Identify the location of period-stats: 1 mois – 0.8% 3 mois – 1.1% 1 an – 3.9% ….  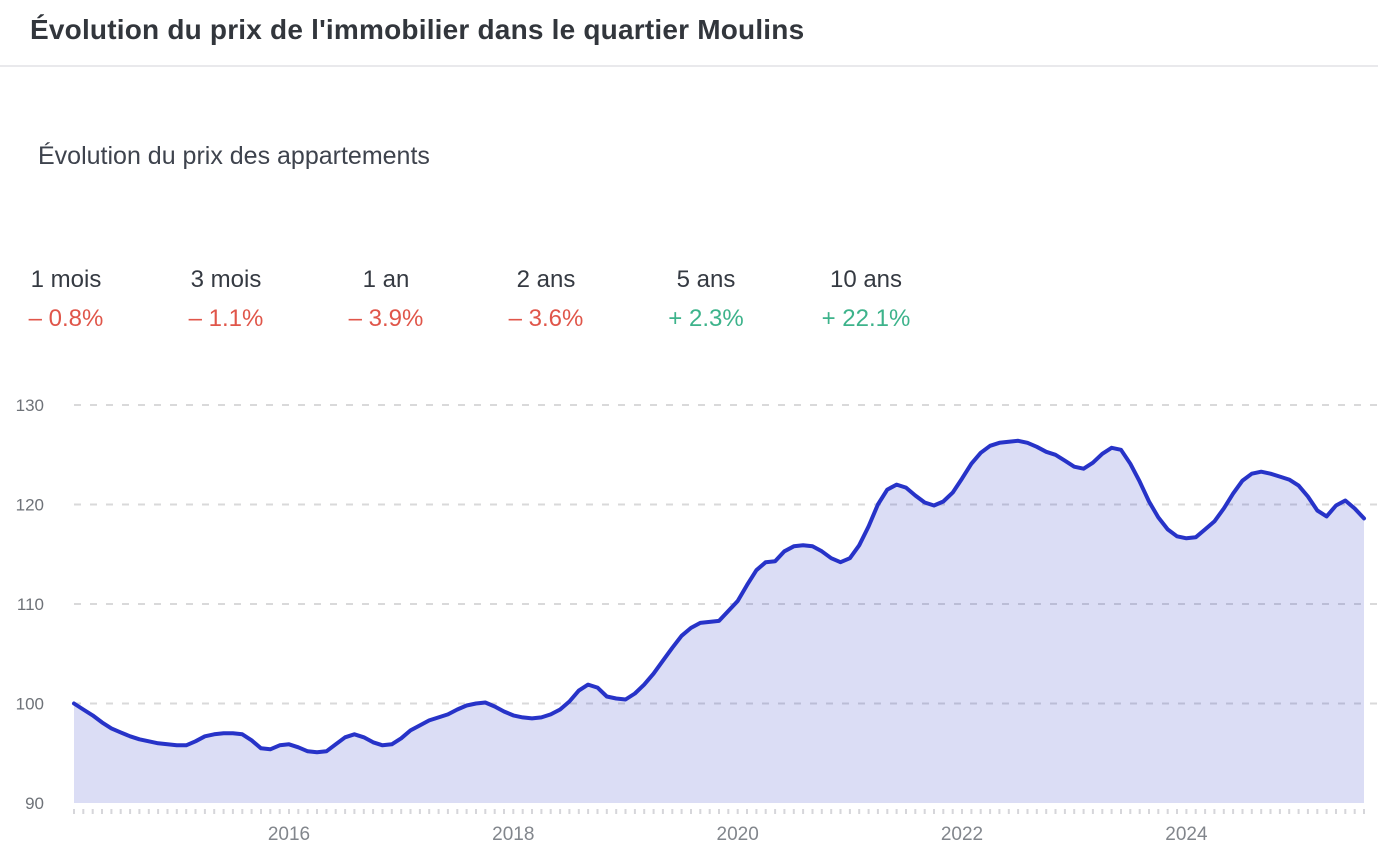
(466, 303).